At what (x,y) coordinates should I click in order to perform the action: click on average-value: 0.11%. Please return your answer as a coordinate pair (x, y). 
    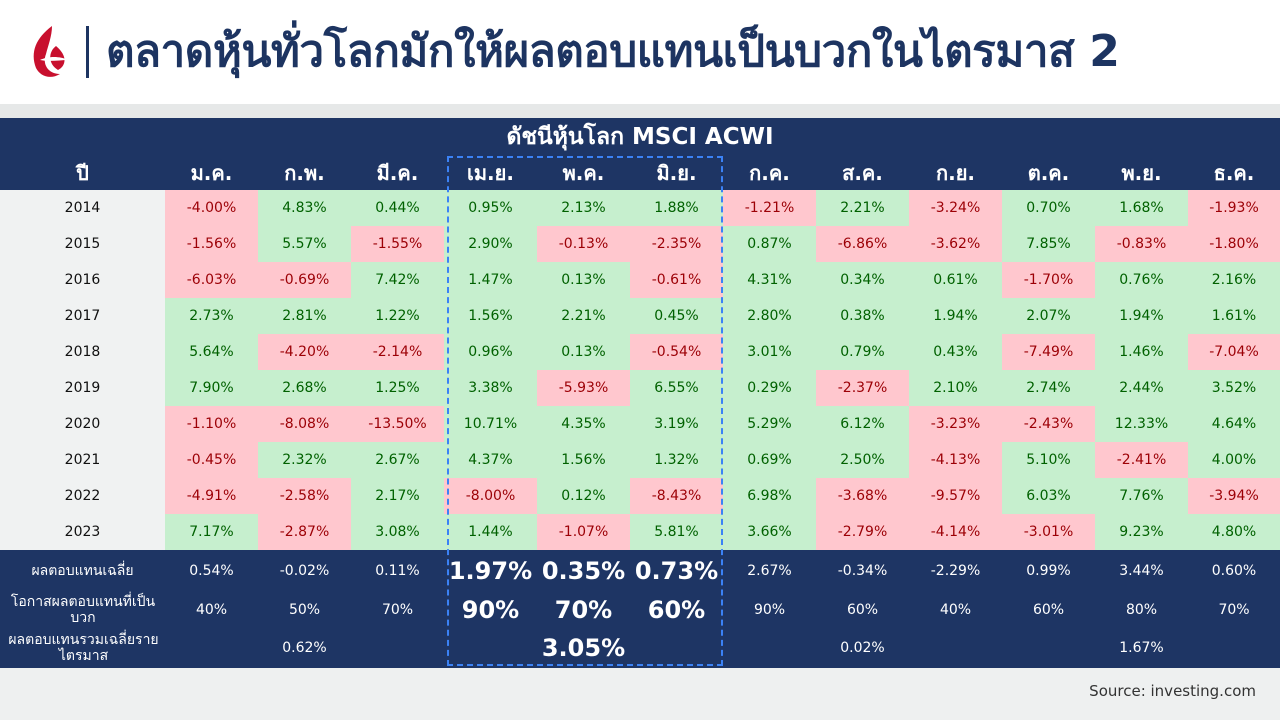
    Looking at the image, I should click on (397, 571).